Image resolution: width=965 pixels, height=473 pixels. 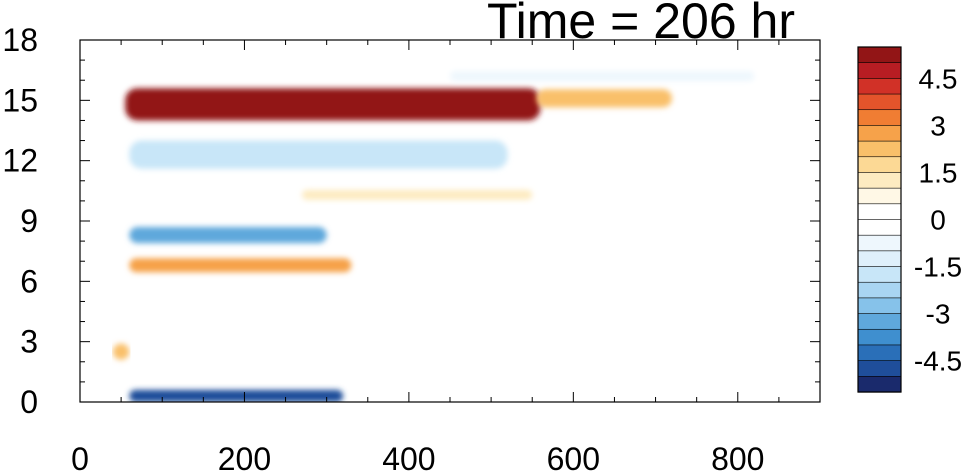 I want to click on colorbar-label: -3, so click(x=938, y=314).